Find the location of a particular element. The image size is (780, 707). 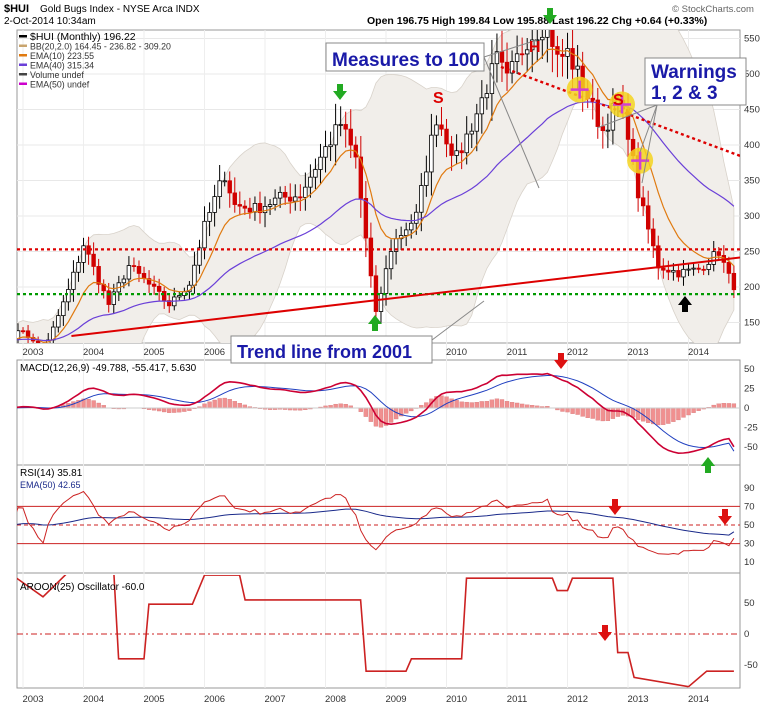

year-tick-label: 2009 is located at coordinates (395, 699).